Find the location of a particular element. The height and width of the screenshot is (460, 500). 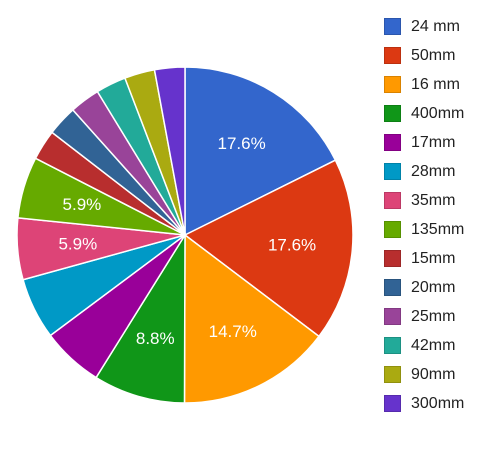

pie-slice-24-mm is located at coordinates (260, 151).